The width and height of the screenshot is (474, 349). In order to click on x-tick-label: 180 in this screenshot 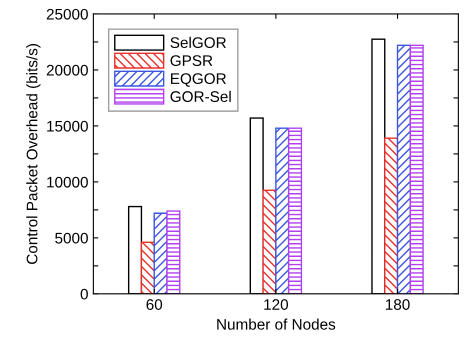, I will do `click(398, 304)`.